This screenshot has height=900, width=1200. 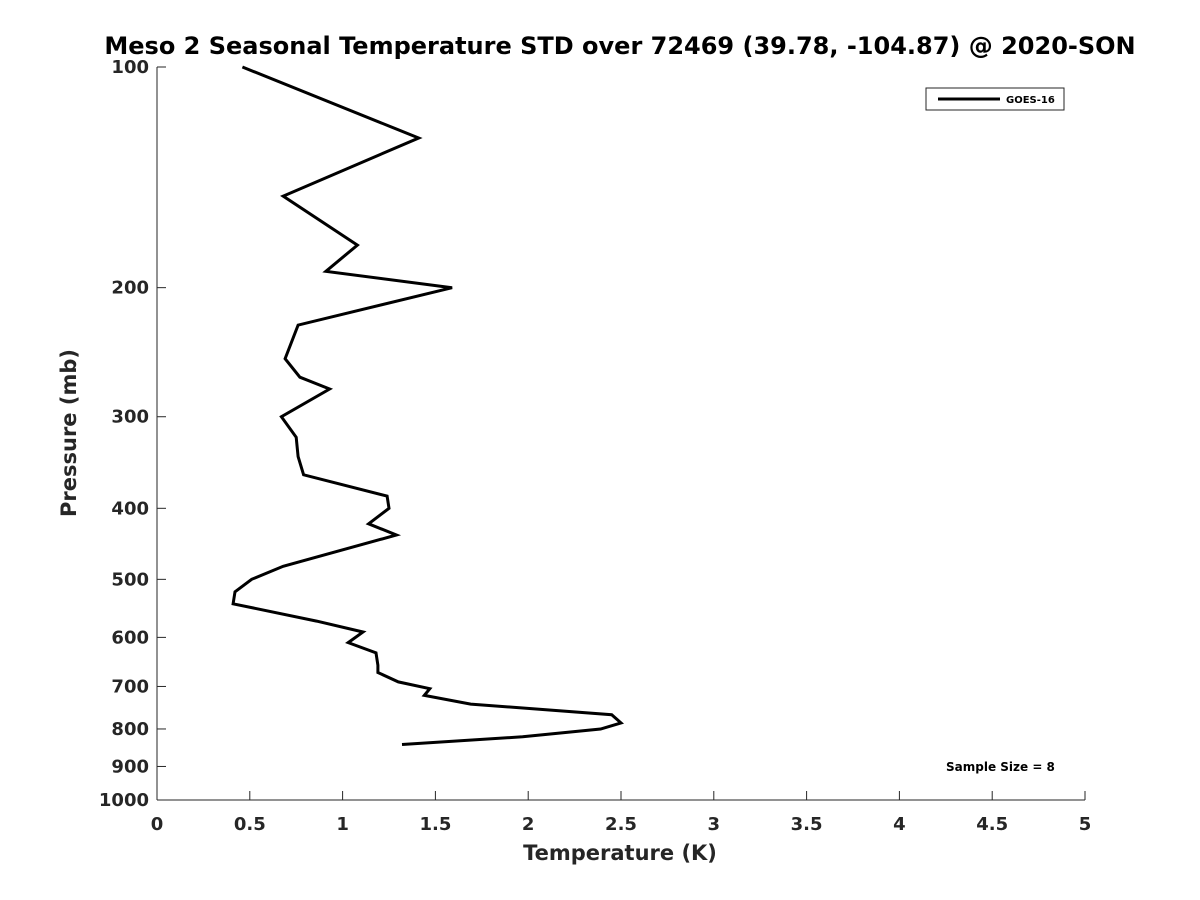 What do you see at coordinates (620, 853) in the screenshot?
I see `x-axis-label: Temperature (K)` at bounding box center [620, 853].